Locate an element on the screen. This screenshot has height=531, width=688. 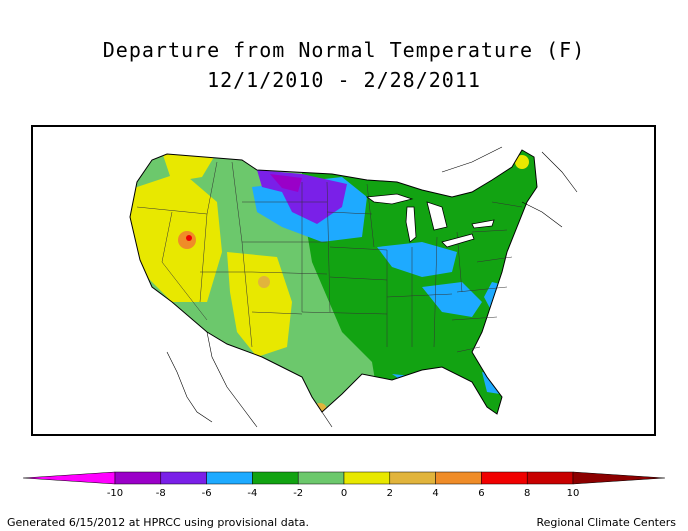
legend-tick-label: -10 is located at coordinates (115, 493).